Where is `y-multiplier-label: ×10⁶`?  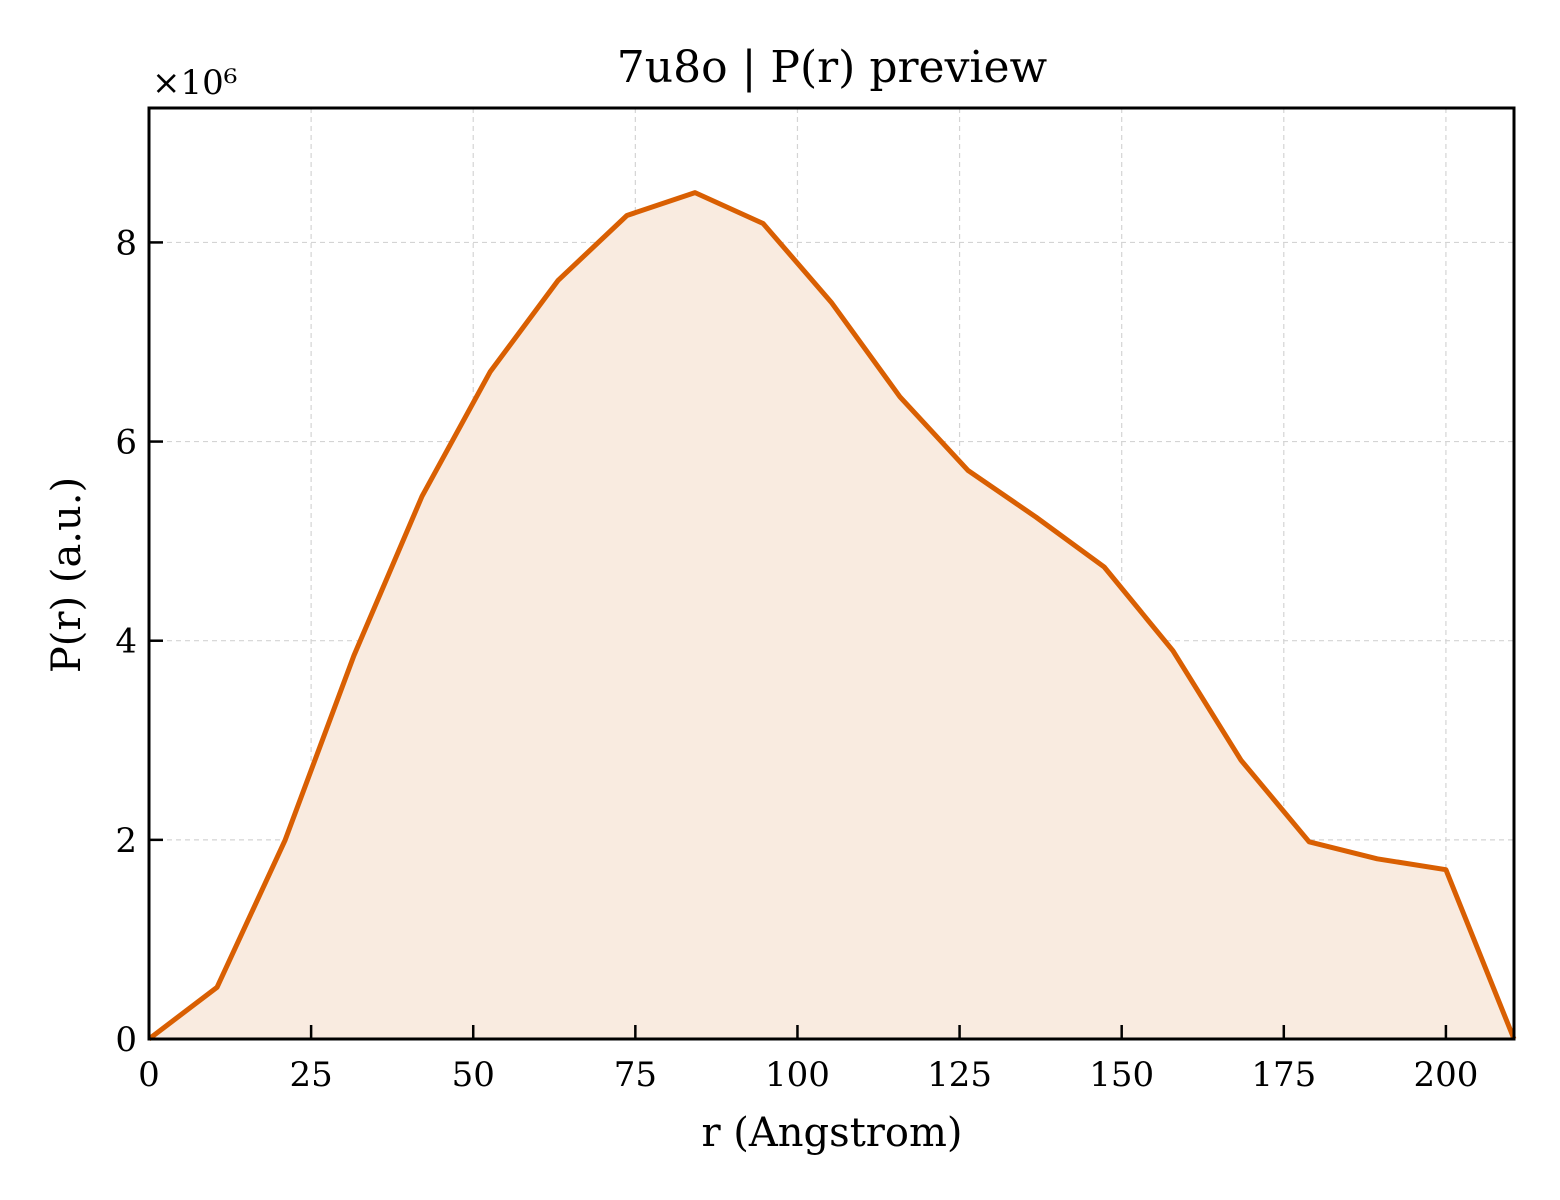 y-multiplier-label: ×10⁶ is located at coordinates (194, 83).